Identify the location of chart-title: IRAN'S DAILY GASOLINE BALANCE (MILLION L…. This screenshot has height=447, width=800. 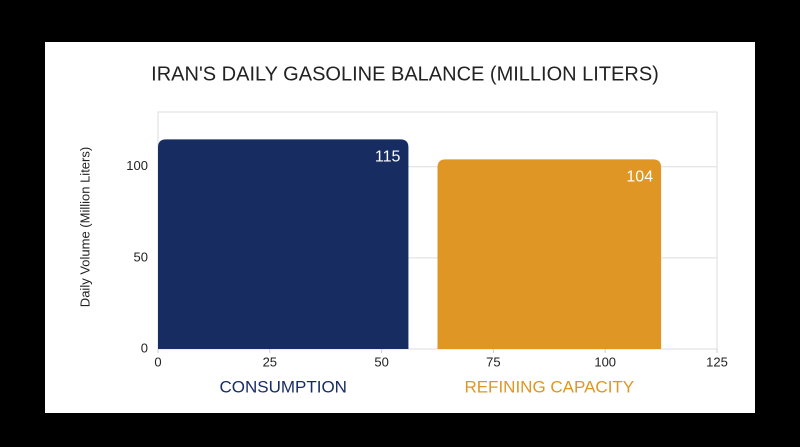
(405, 74).